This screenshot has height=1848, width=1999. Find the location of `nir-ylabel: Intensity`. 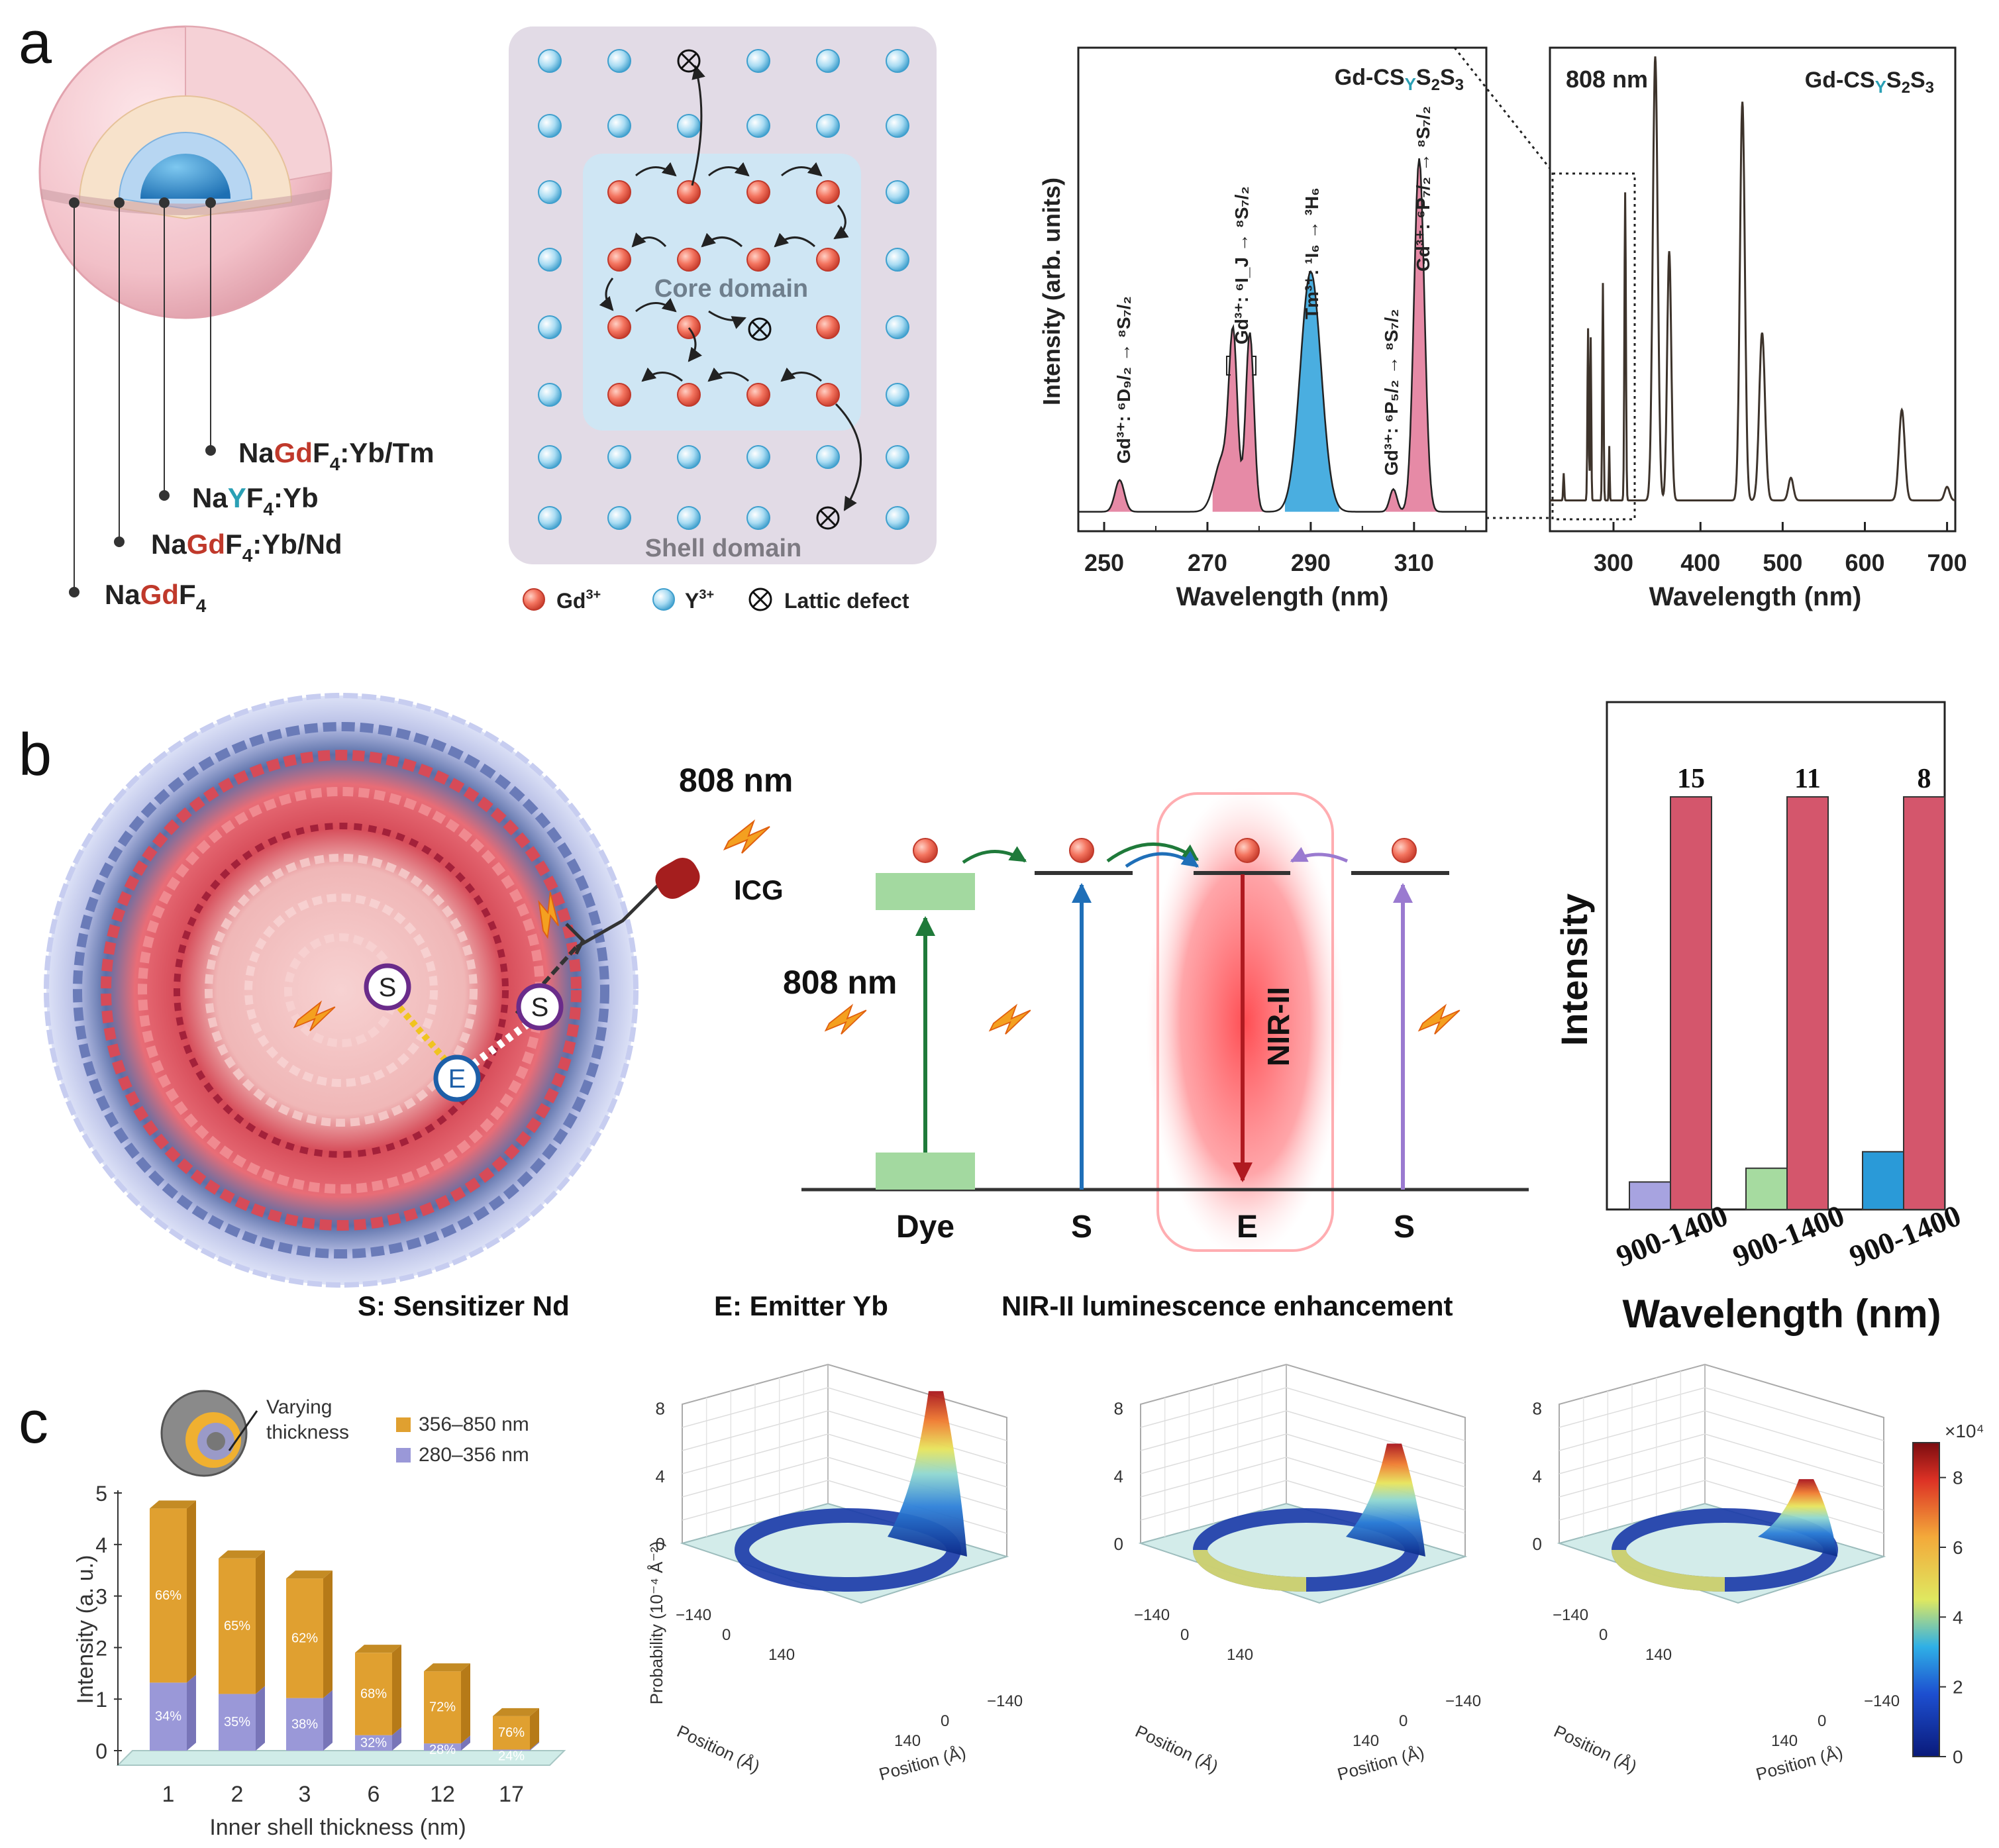

nir-ylabel: Intensity is located at coordinates (1574, 970).